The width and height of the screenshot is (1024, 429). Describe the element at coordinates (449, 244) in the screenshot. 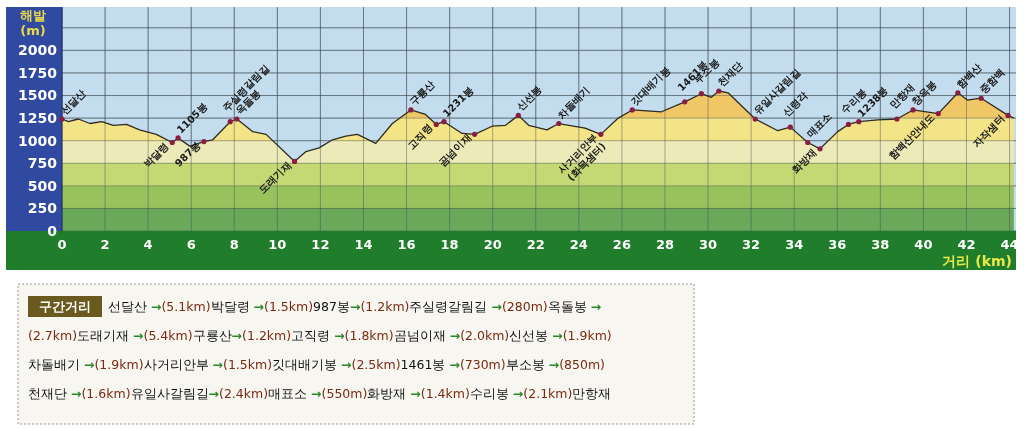

I see `x-tick-label: 18` at that location.